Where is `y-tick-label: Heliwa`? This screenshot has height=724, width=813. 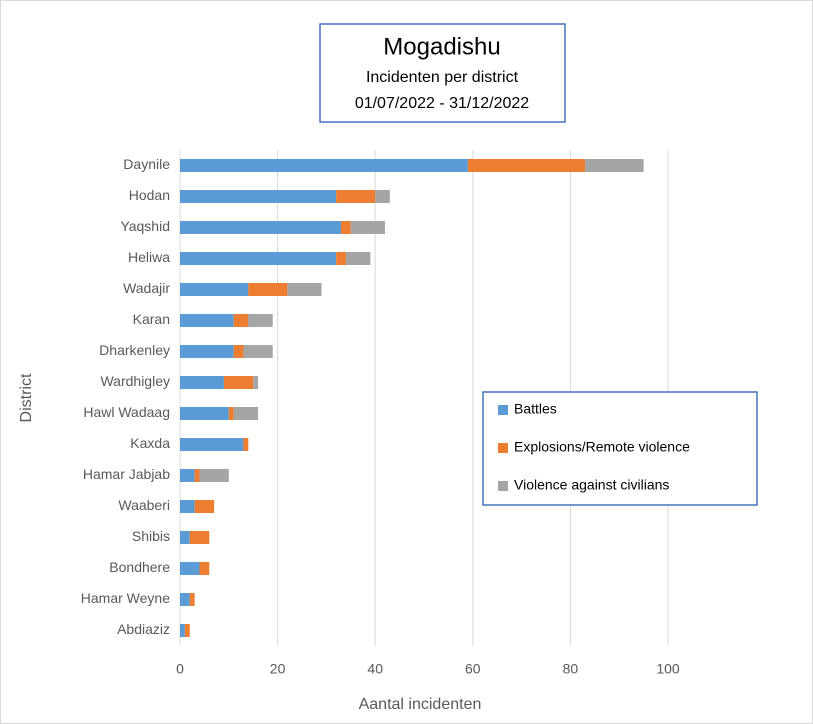 y-tick-label: Heliwa is located at coordinates (149, 257).